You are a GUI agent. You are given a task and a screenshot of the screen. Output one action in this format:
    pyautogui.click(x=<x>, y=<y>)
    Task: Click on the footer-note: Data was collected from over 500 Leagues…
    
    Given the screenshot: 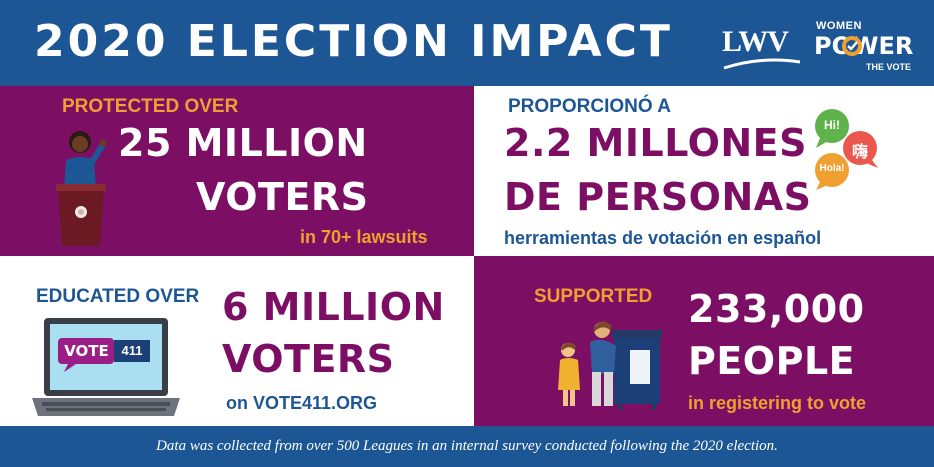 What is the action you would take?
    pyautogui.click(x=467, y=446)
    